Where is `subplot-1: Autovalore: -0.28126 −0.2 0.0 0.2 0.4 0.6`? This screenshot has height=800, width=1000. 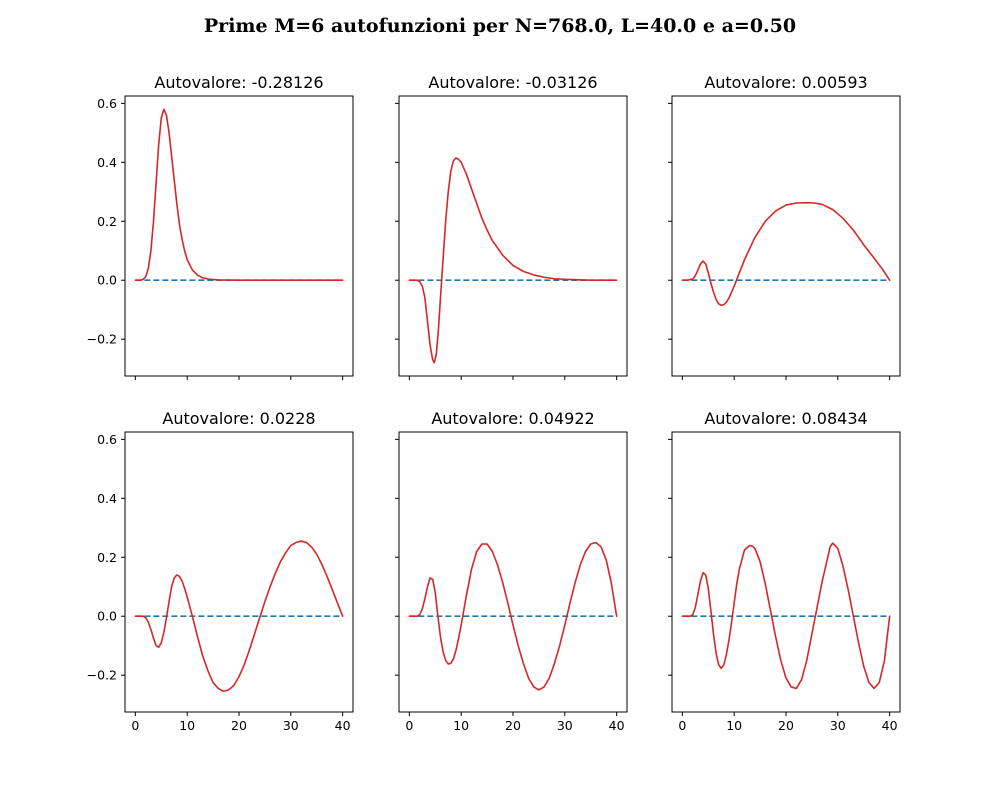
subplot-1: Autovalore: -0.28126 −0.2 0.0 0.2 0.4 0.6 is located at coordinates (220, 226).